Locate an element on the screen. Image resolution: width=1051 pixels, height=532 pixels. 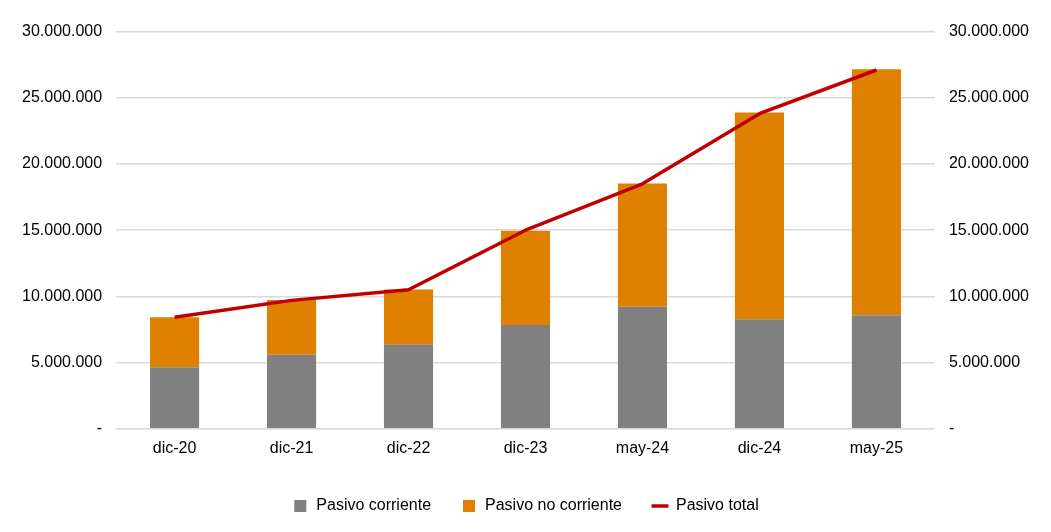
y-tick-label: 25.000.000 is located at coordinates (62, 97).